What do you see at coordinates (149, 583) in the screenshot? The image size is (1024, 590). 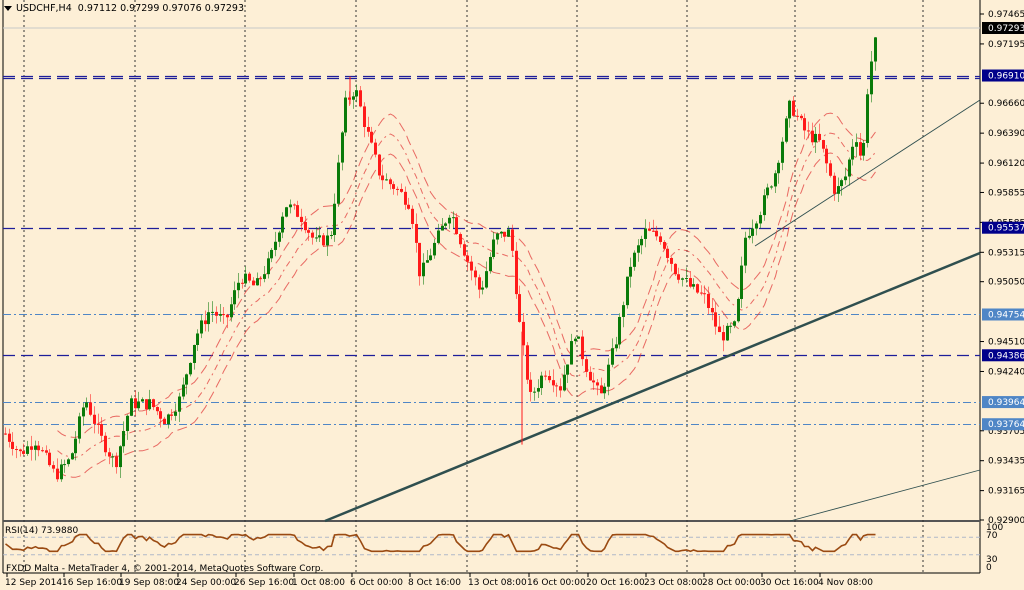 I see `time-tick: 19 Sep 08:00` at bounding box center [149, 583].